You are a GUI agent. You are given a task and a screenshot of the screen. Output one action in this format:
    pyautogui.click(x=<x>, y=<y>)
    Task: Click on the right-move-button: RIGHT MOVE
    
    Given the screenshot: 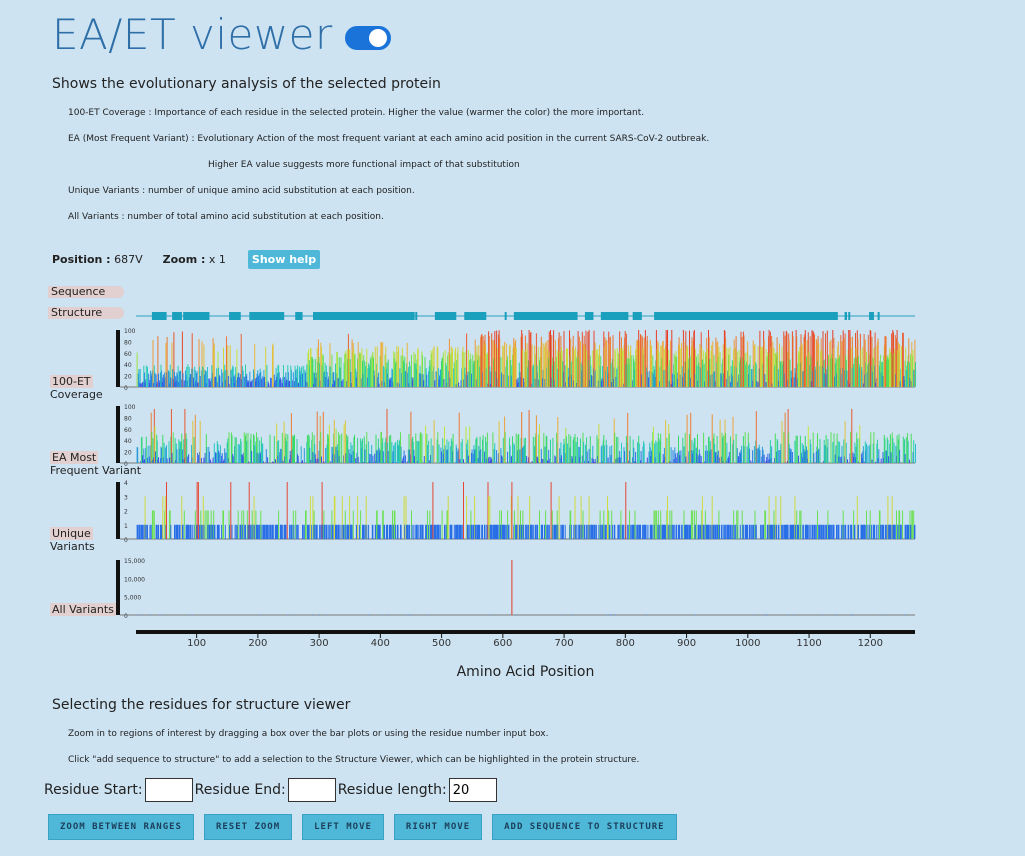 What is the action you would take?
    pyautogui.click(x=438, y=827)
    